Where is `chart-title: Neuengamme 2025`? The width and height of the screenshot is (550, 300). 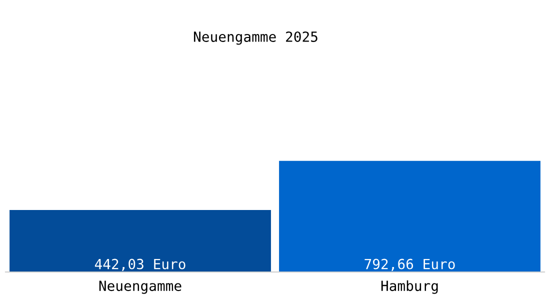 chart-title: Neuengamme 2025 is located at coordinates (256, 38).